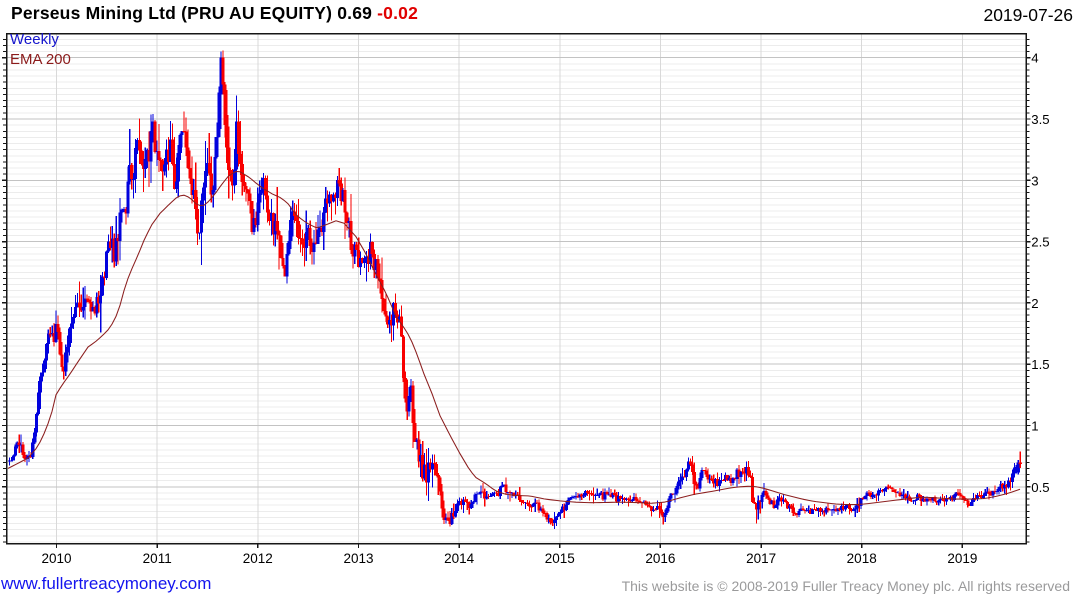 Image resolution: width=1075 pixels, height=600 pixels. What do you see at coordinates (157, 558) in the screenshot?
I see `svg-text: 2011` at bounding box center [157, 558].